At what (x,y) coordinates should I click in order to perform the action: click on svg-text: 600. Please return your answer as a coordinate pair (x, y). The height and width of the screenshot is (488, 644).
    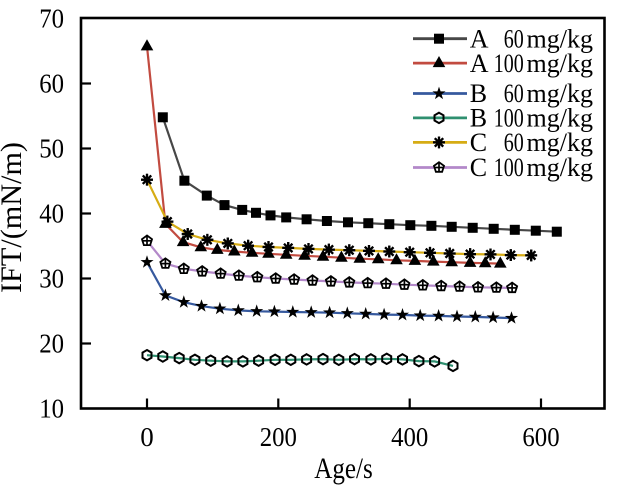
    Looking at the image, I should click on (540, 437).